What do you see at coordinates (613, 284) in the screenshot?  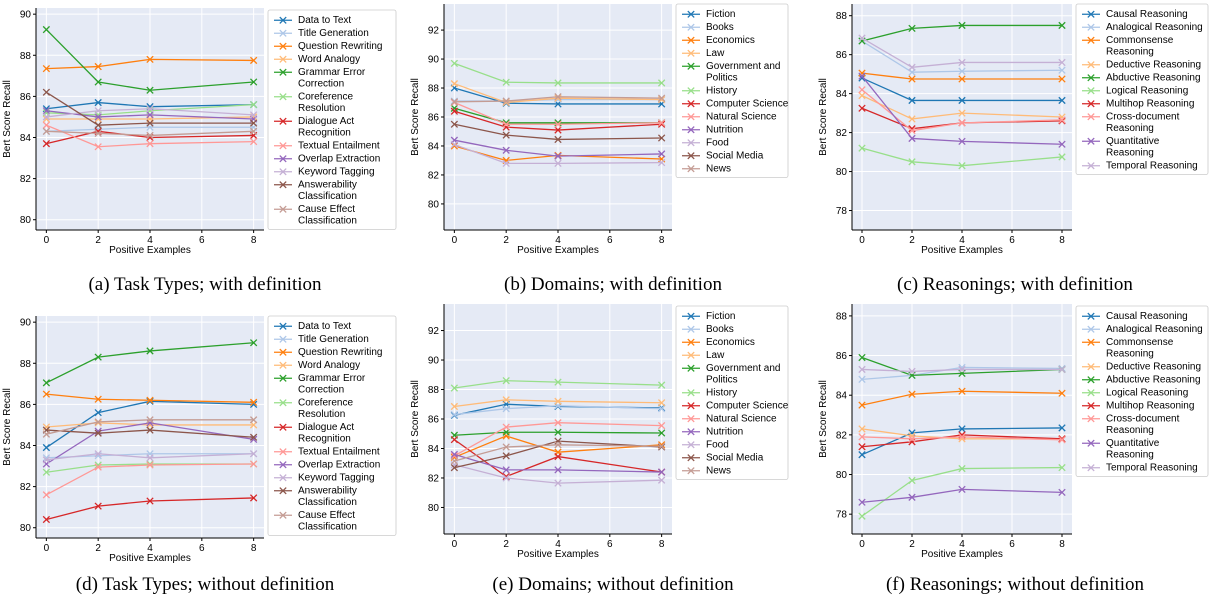 I see `subfigure-caption: (b) Domains; with definition` at bounding box center [613, 284].